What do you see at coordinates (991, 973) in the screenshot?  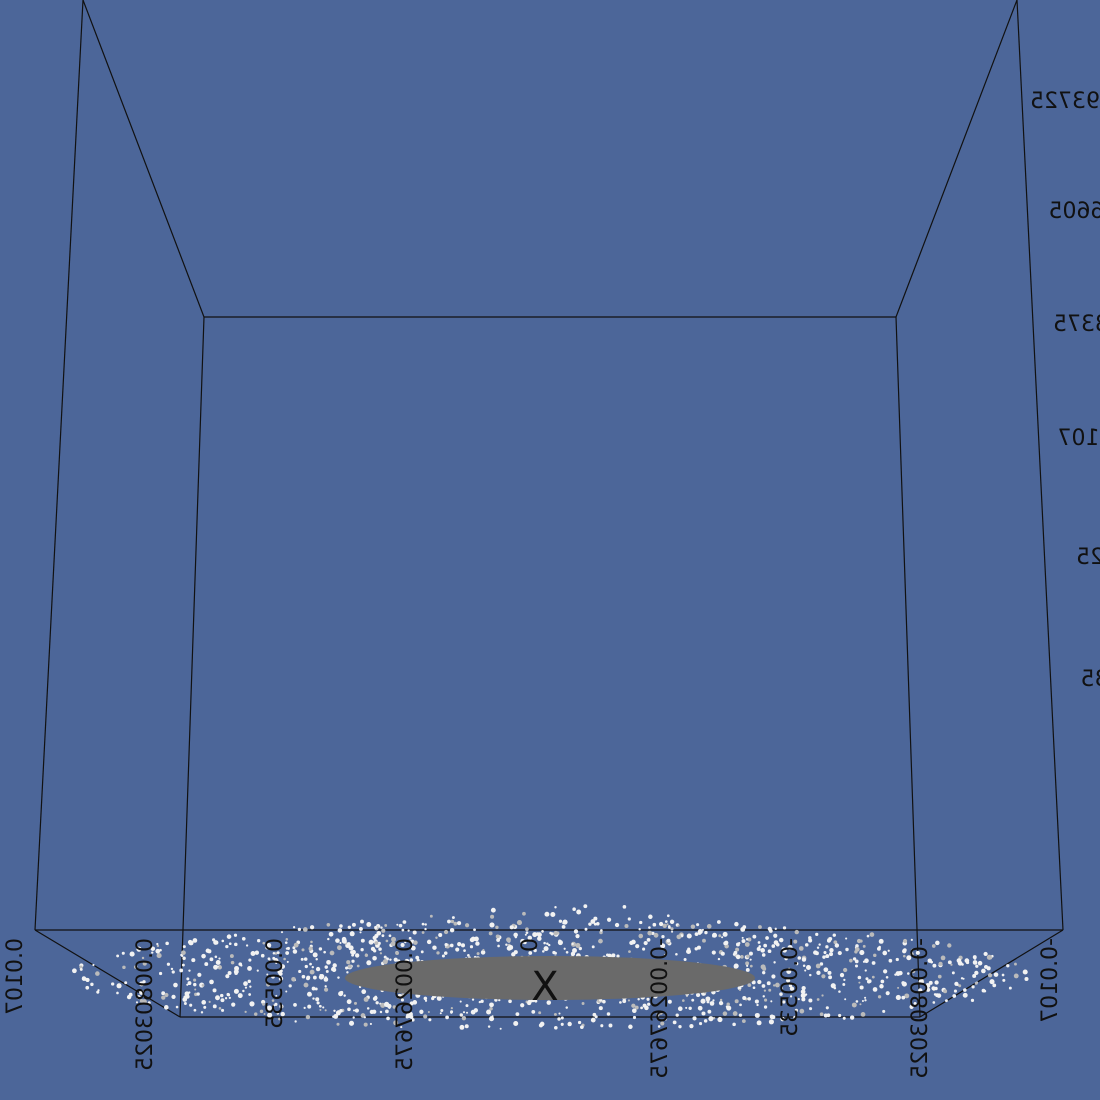 I see `edge` at bounding box center [991, 973].